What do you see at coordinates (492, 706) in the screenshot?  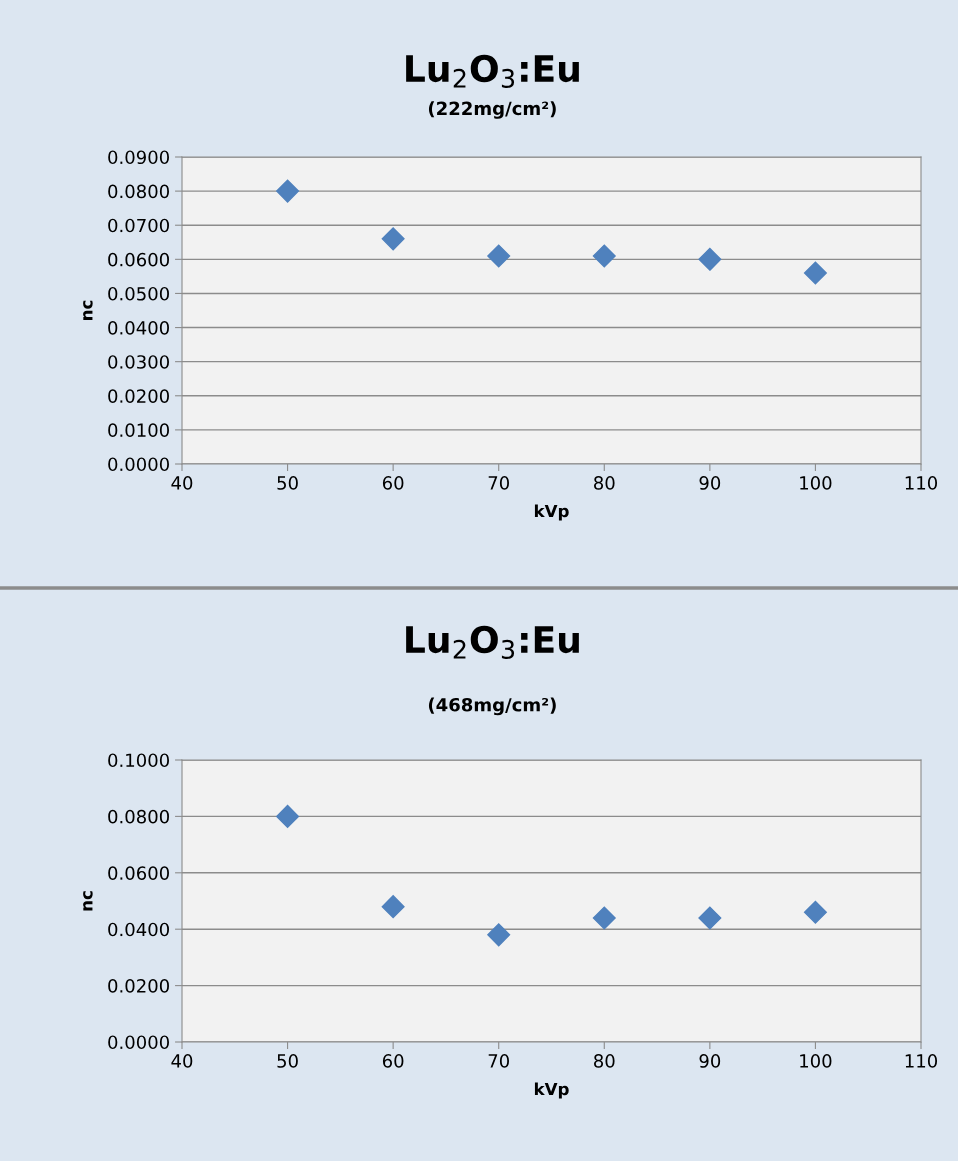 I see `chart-subtitle: (468mg/cm²)` at bounding box center [492, 706].